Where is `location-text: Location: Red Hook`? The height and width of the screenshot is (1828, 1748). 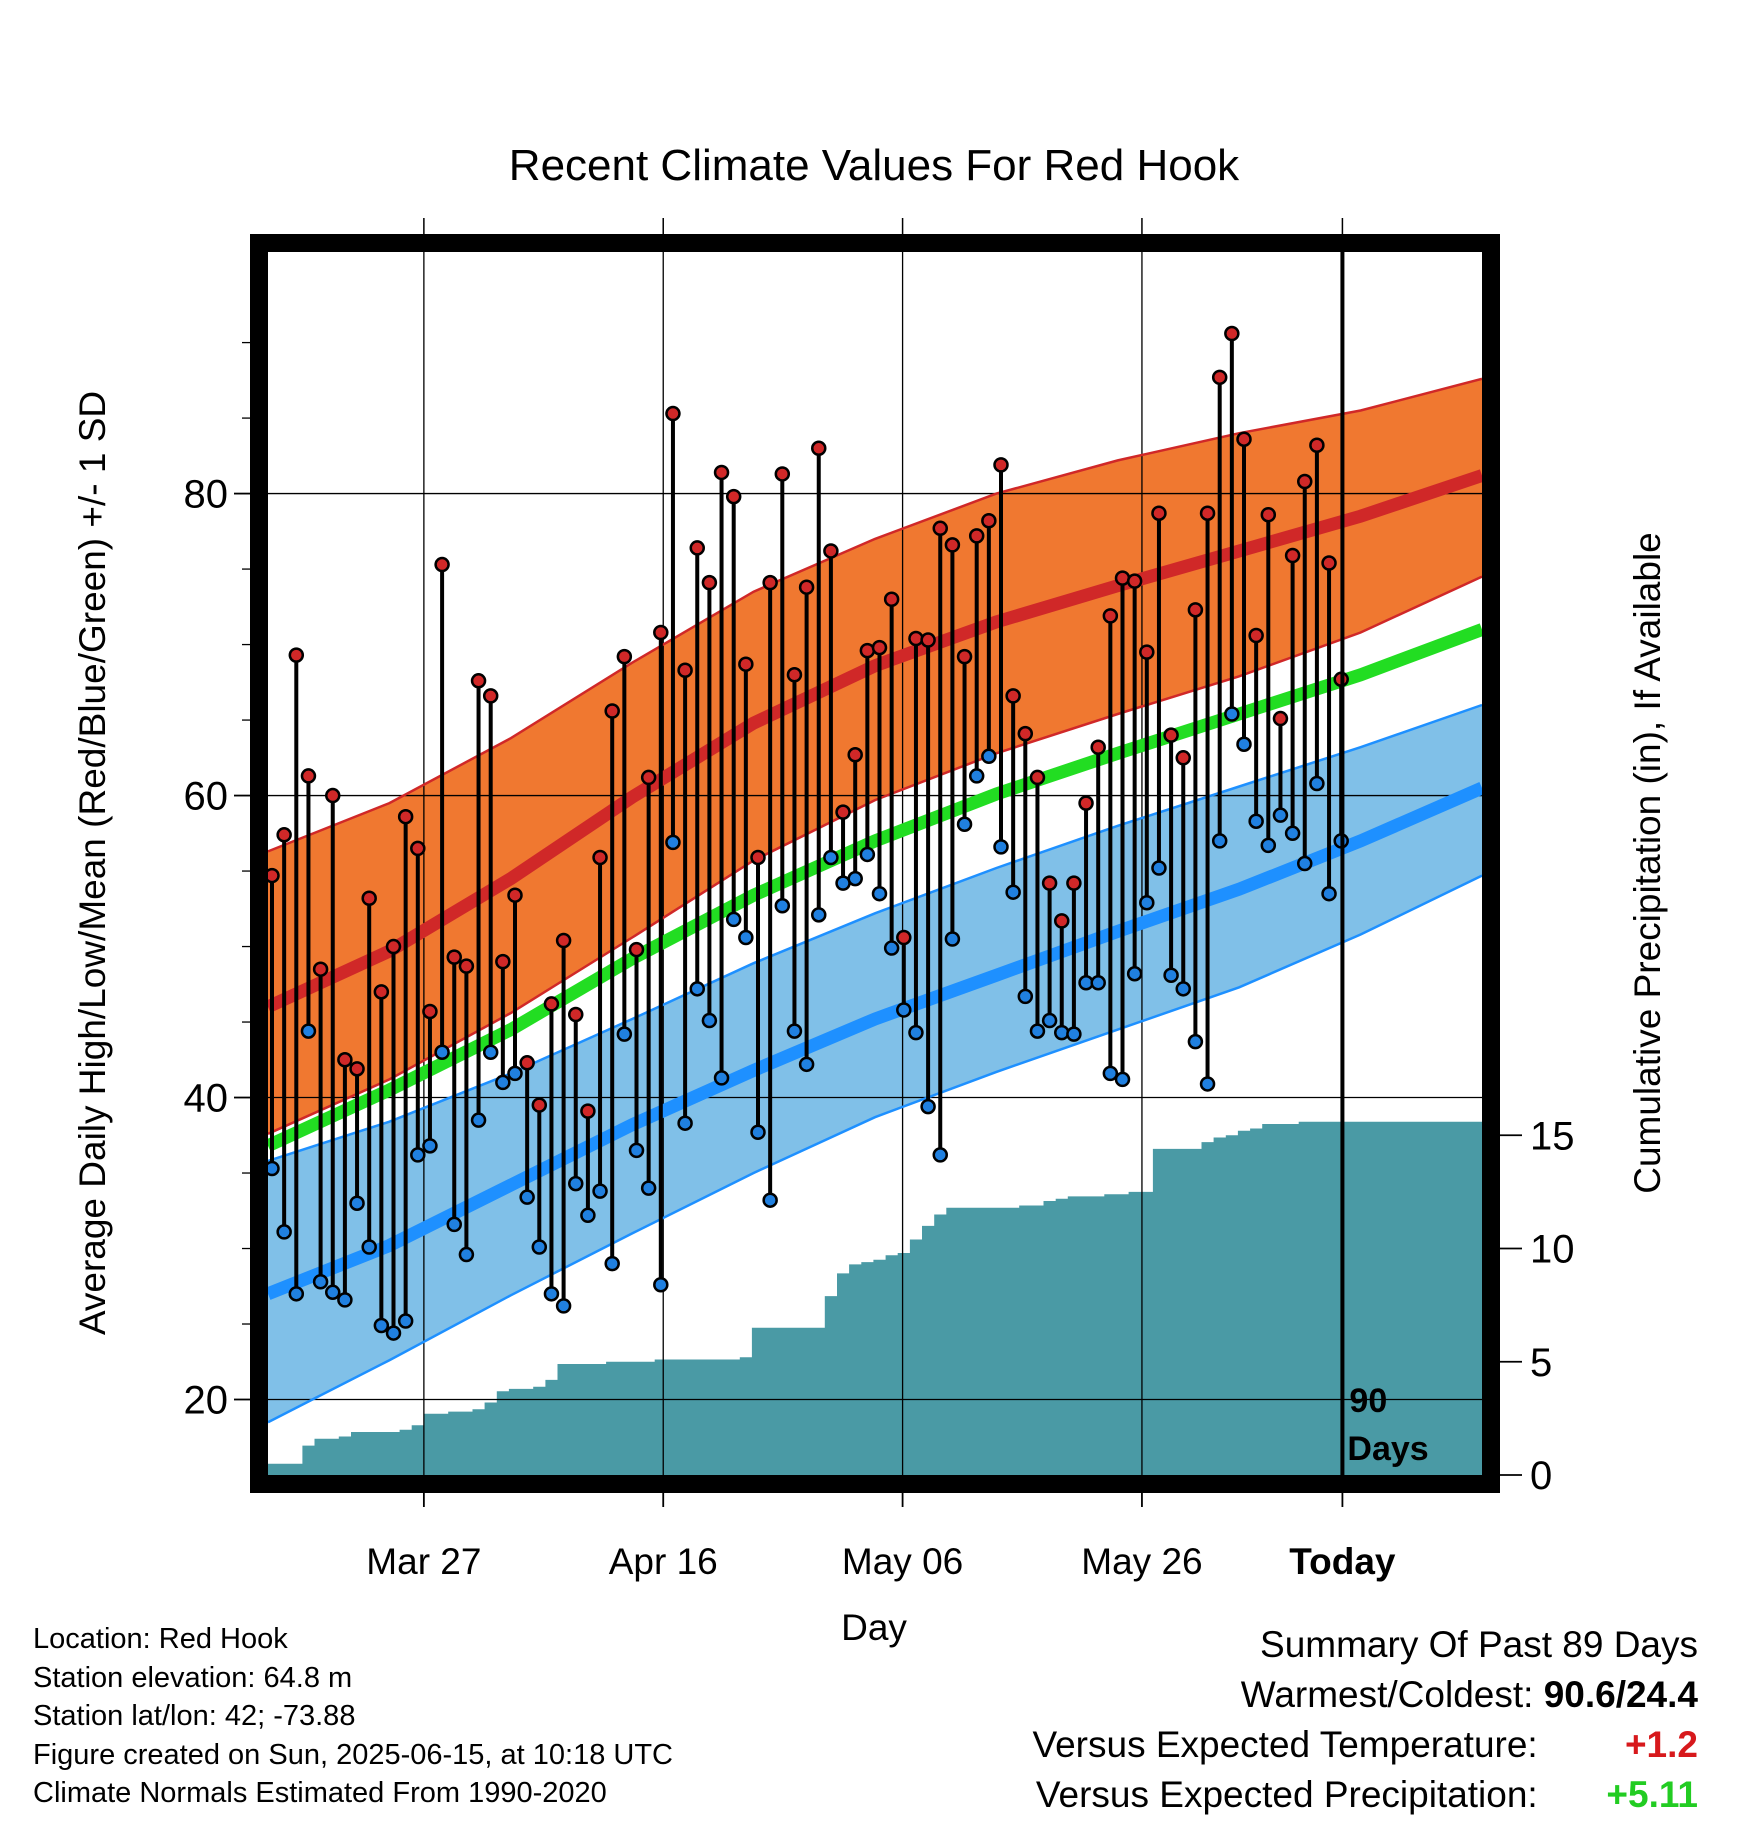 location-text: Location: Red Hook is located at coordinates (160, 1639).